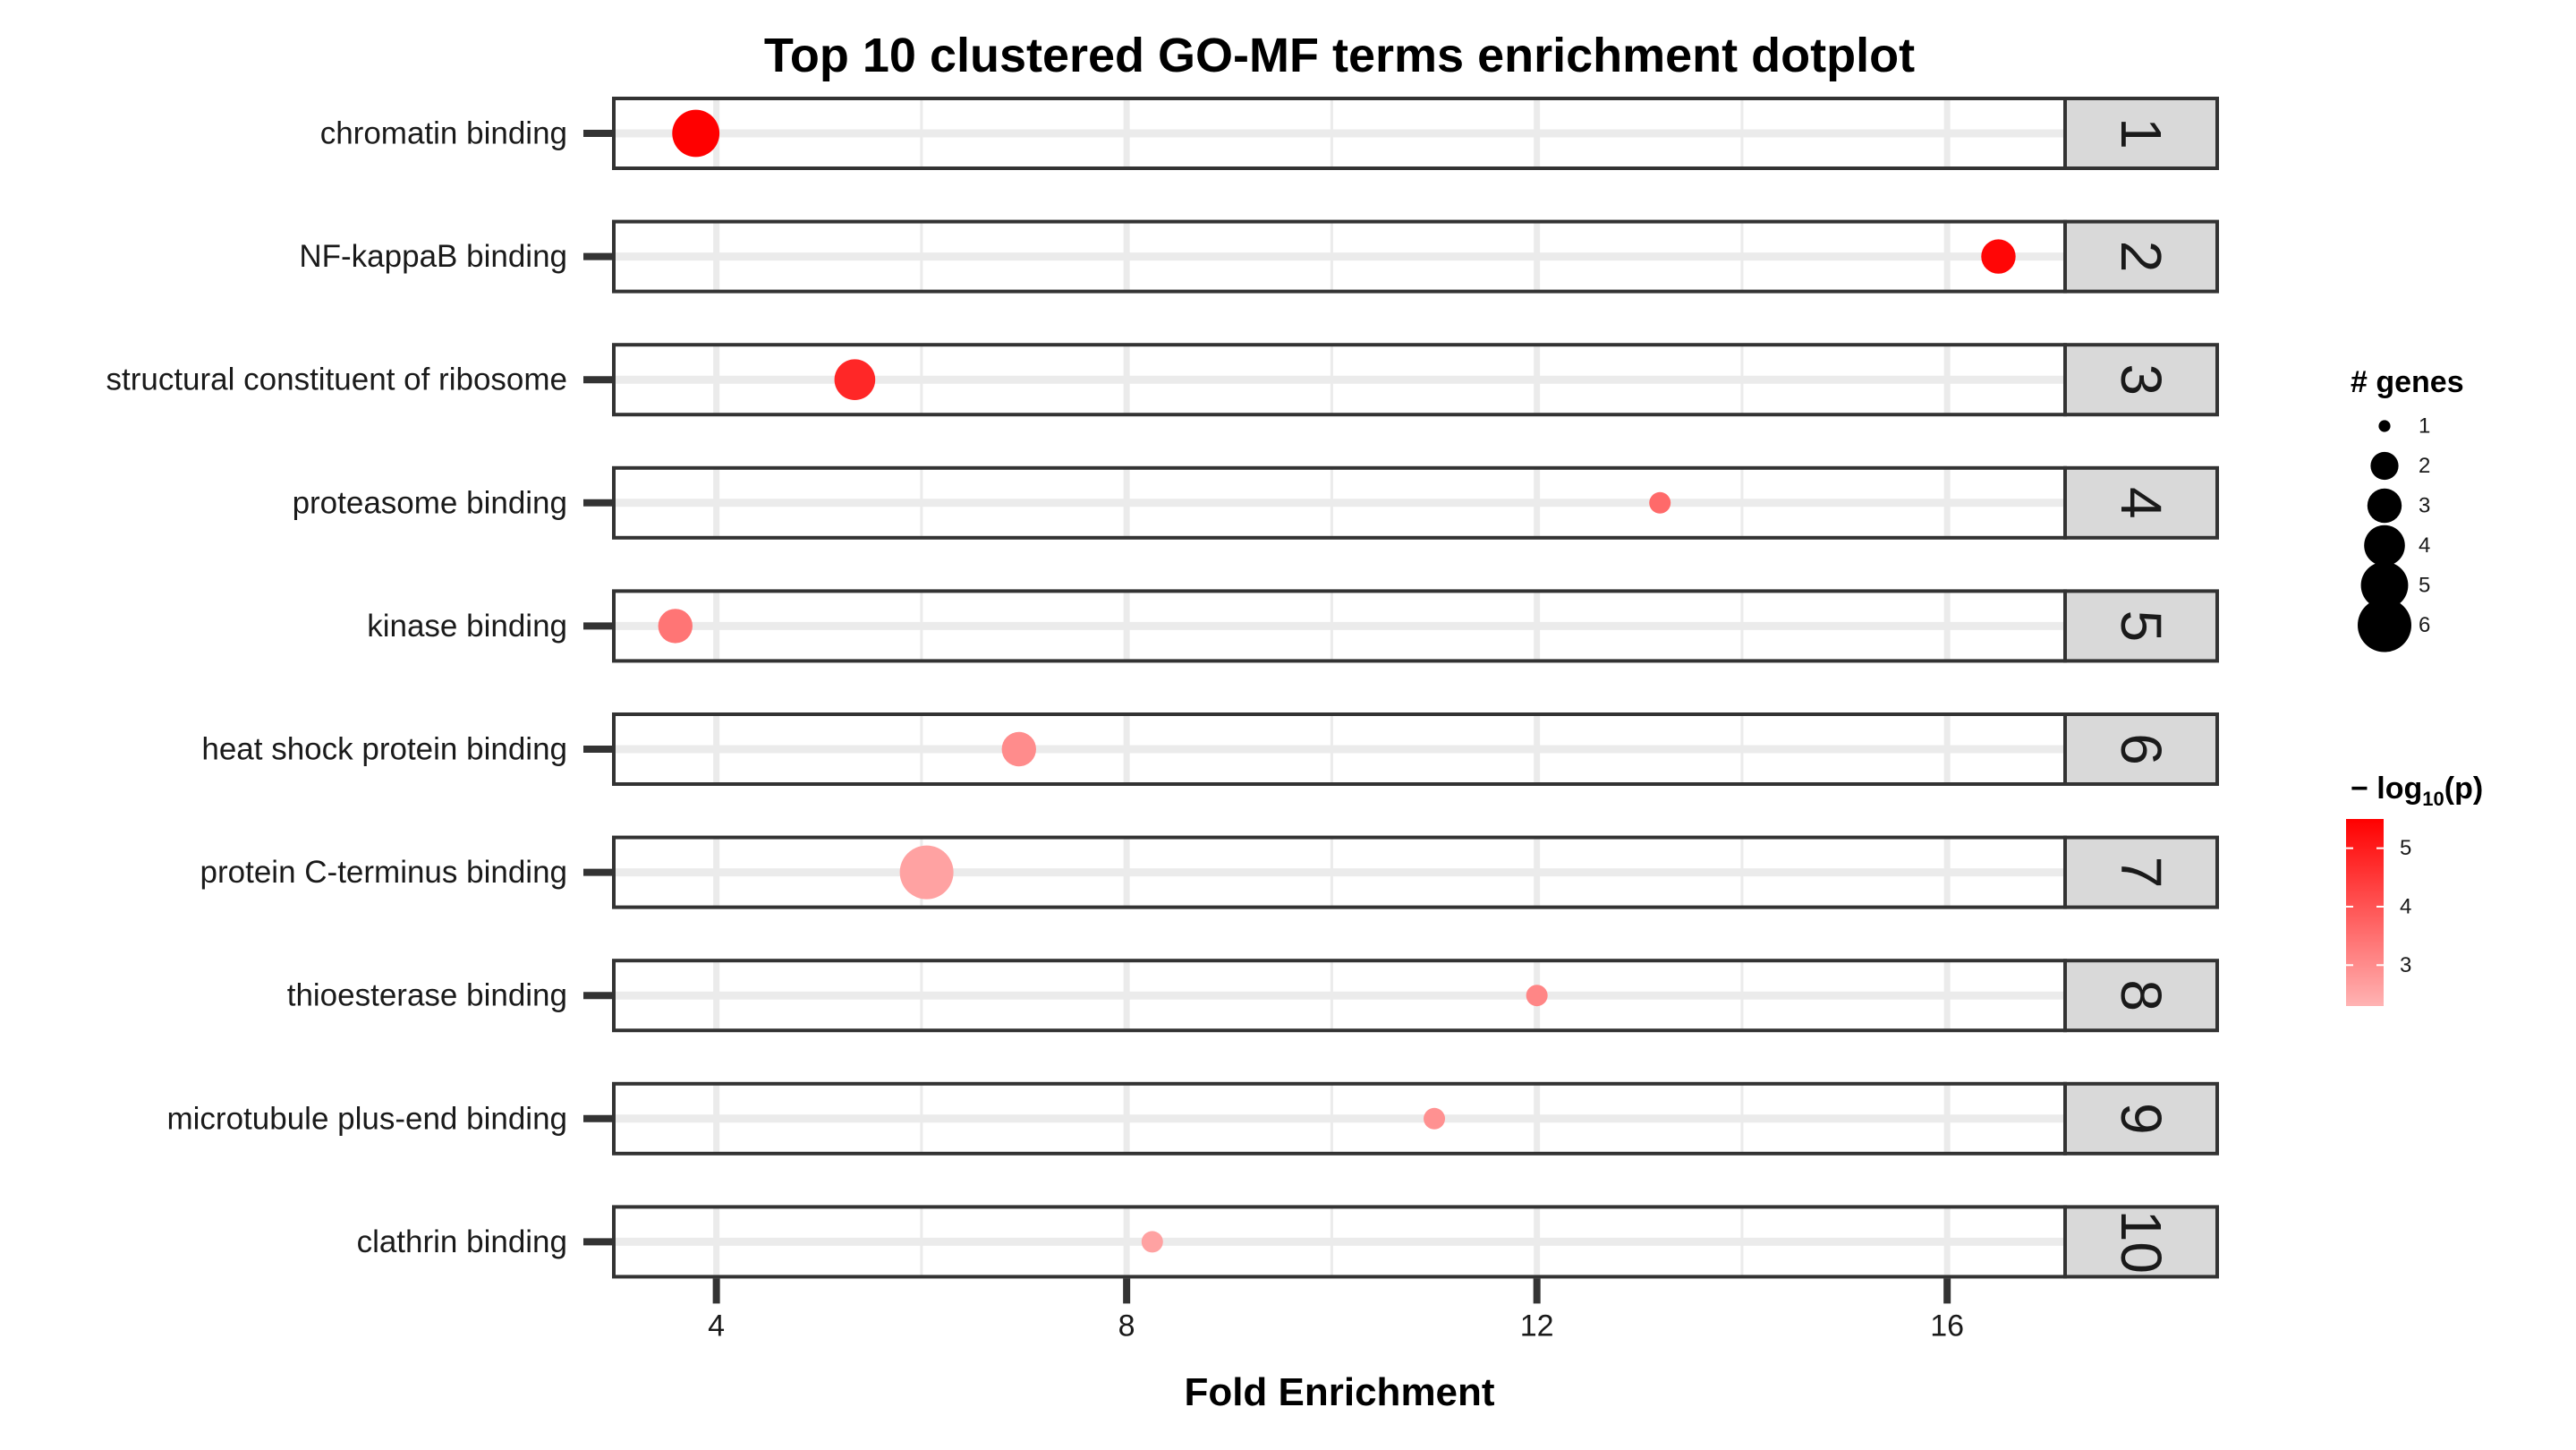 The image size is (2576, 1450). What do you see at coordinates (383, 872) in the screenshot?
I see `y-tick-label: protein C-terminus binding` at bounding box center [383, 872].